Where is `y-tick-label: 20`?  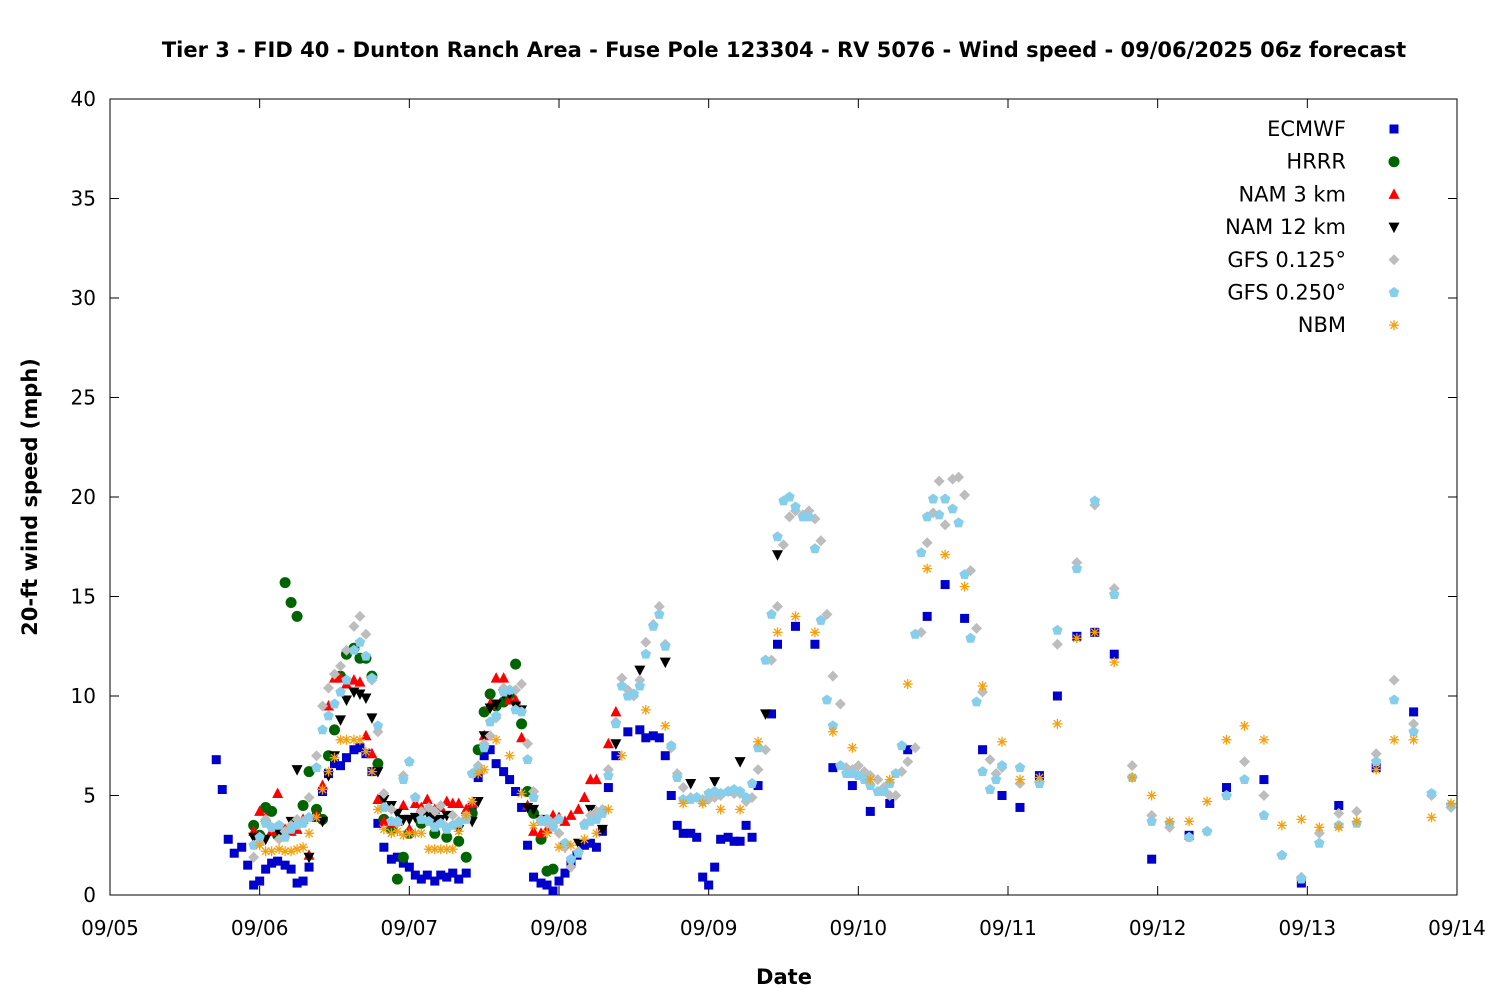 y-tick-label: 20 is located at coordinates (83, 497).